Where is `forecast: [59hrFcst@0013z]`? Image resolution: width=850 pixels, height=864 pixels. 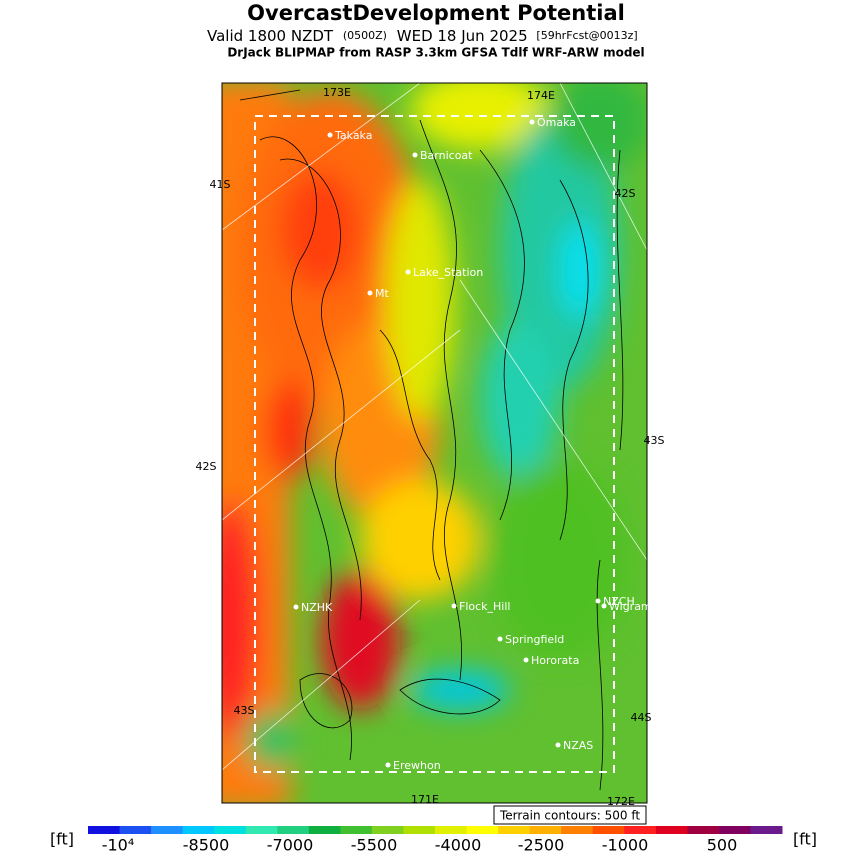 forecast: [59hrFcst@0013z] is located at coordinates (586, 35).